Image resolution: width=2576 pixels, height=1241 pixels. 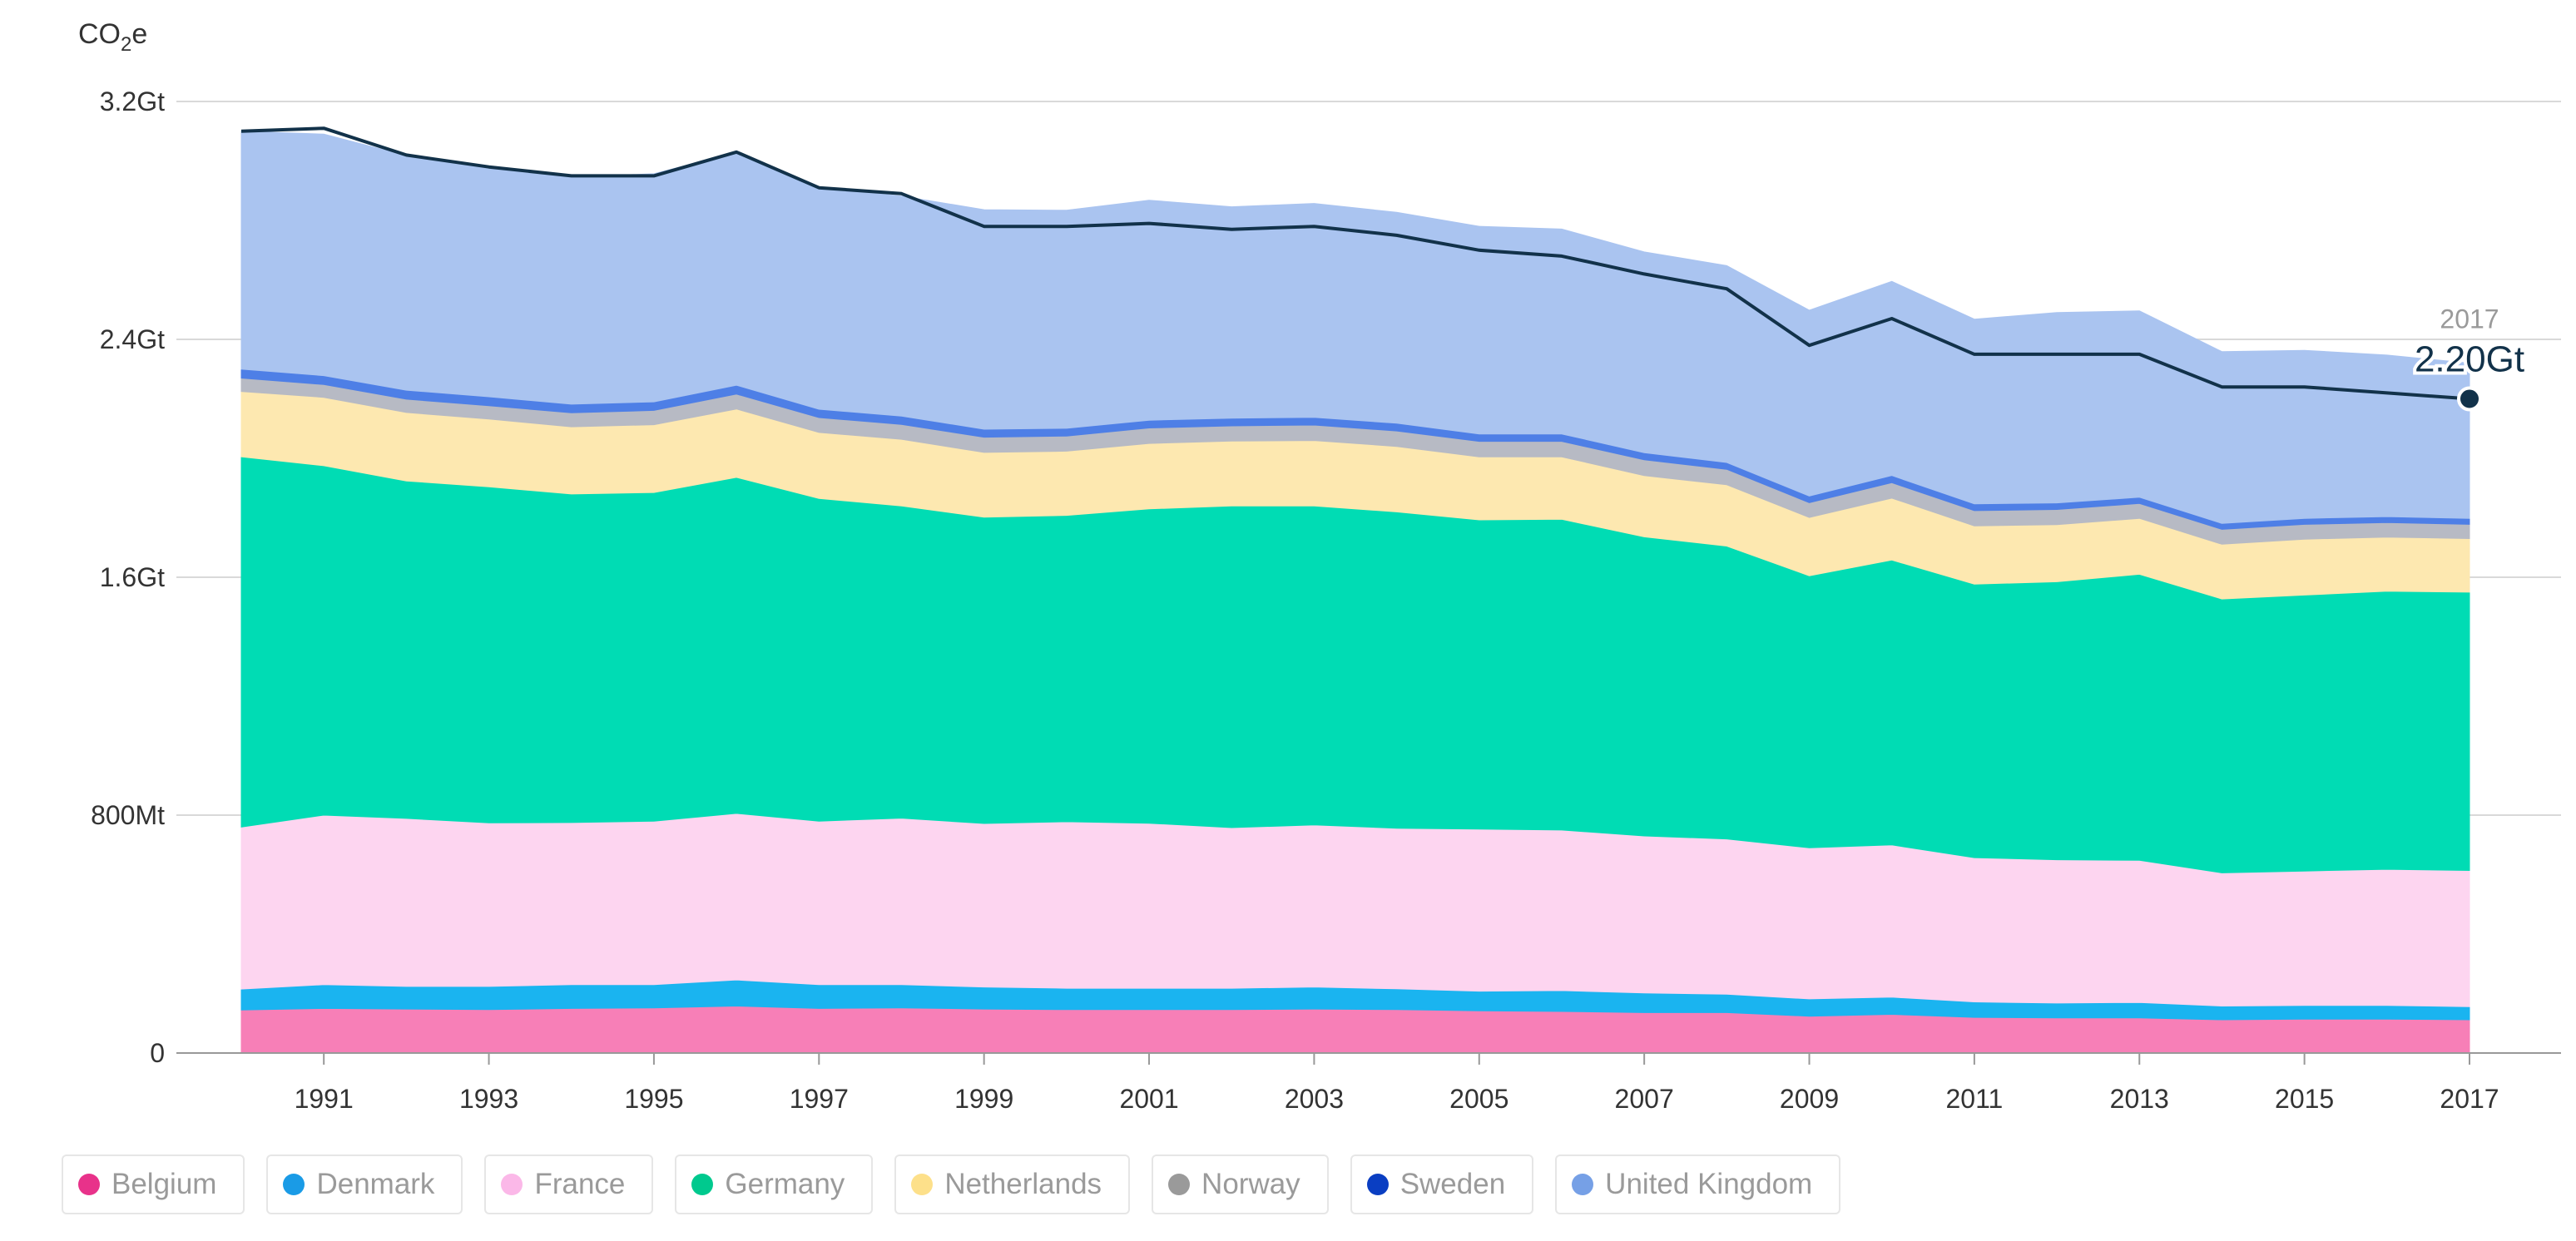 I want to click on legend-label: France, so click(x=580, y=1184).